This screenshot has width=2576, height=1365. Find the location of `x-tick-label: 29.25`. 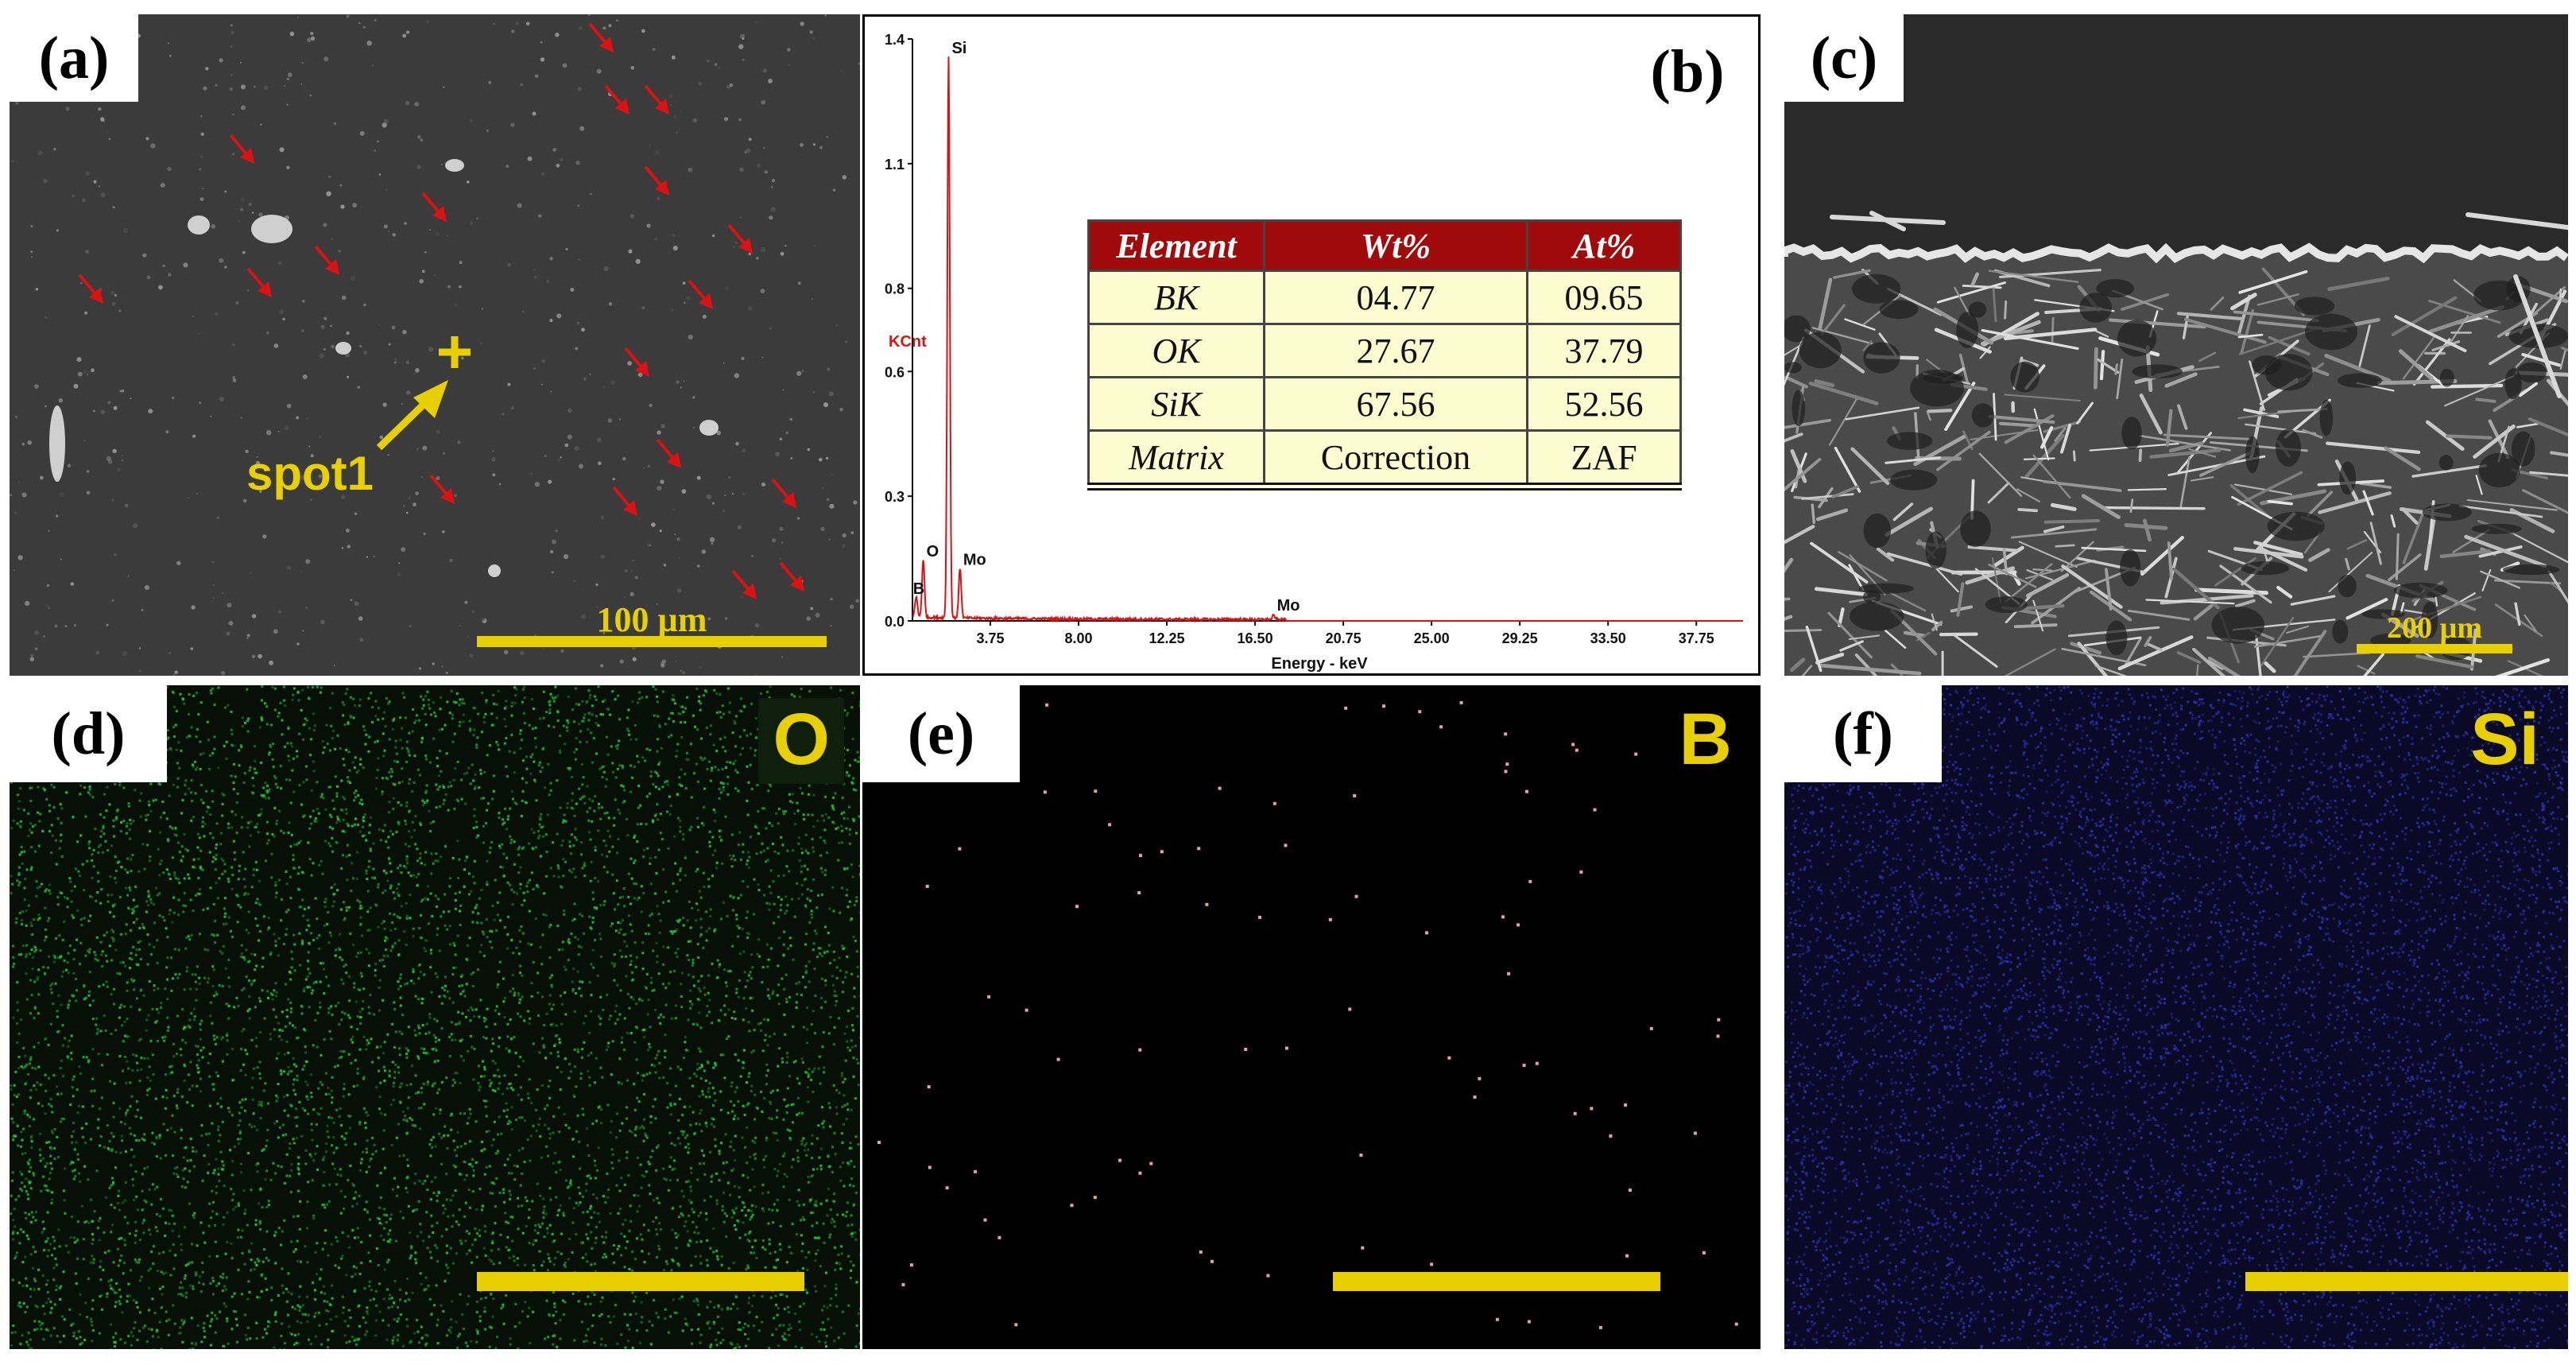

x-tick-label: 29.25 is located at coordinates (1520, 638).